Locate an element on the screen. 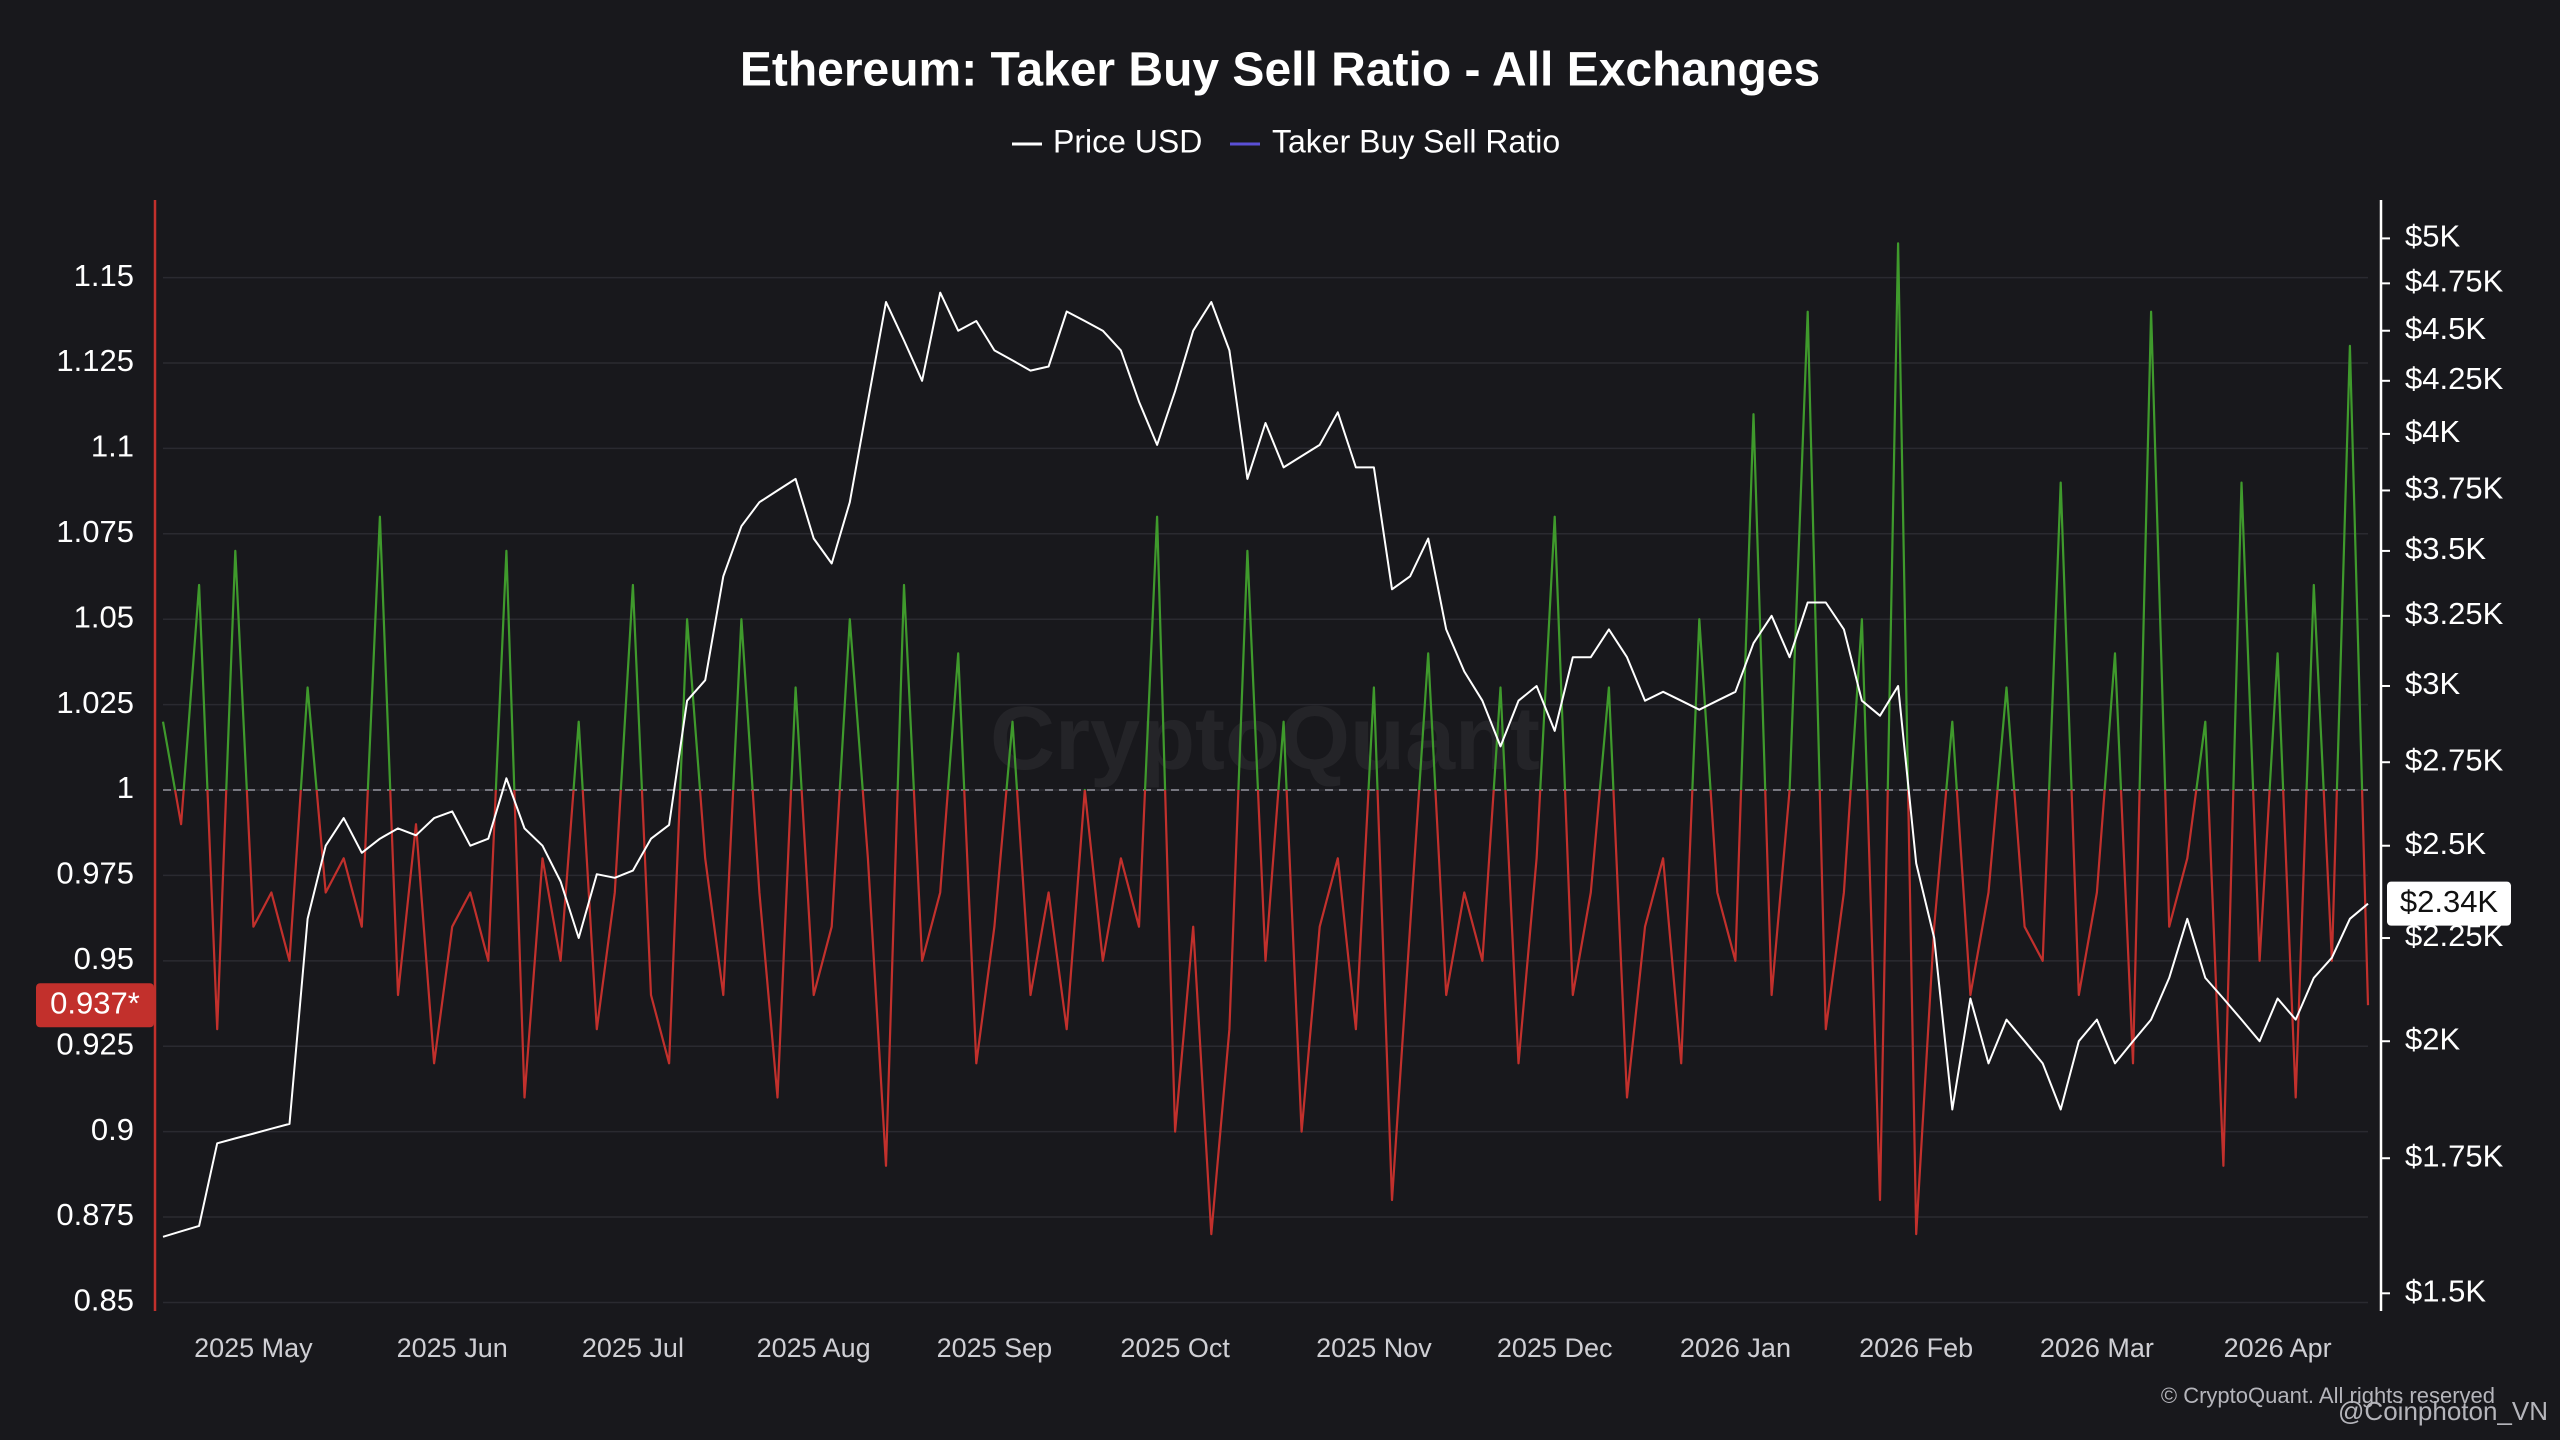  y2-tick-label: $3K is located at coordinates (2432, 683).